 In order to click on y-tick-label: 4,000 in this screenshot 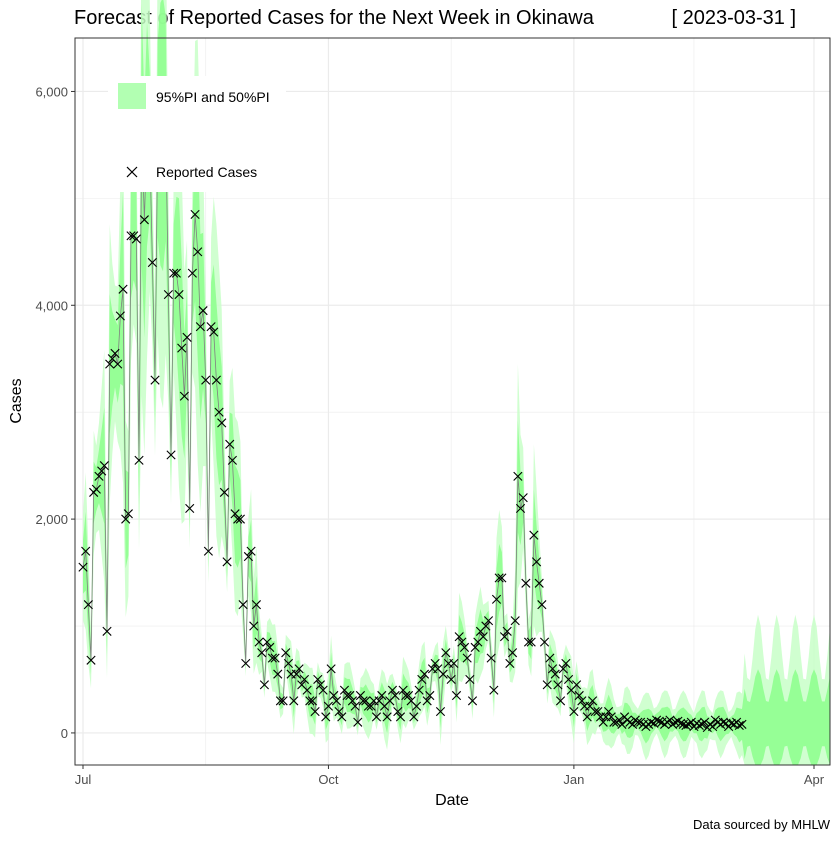, I will do `click(51, 305)`.